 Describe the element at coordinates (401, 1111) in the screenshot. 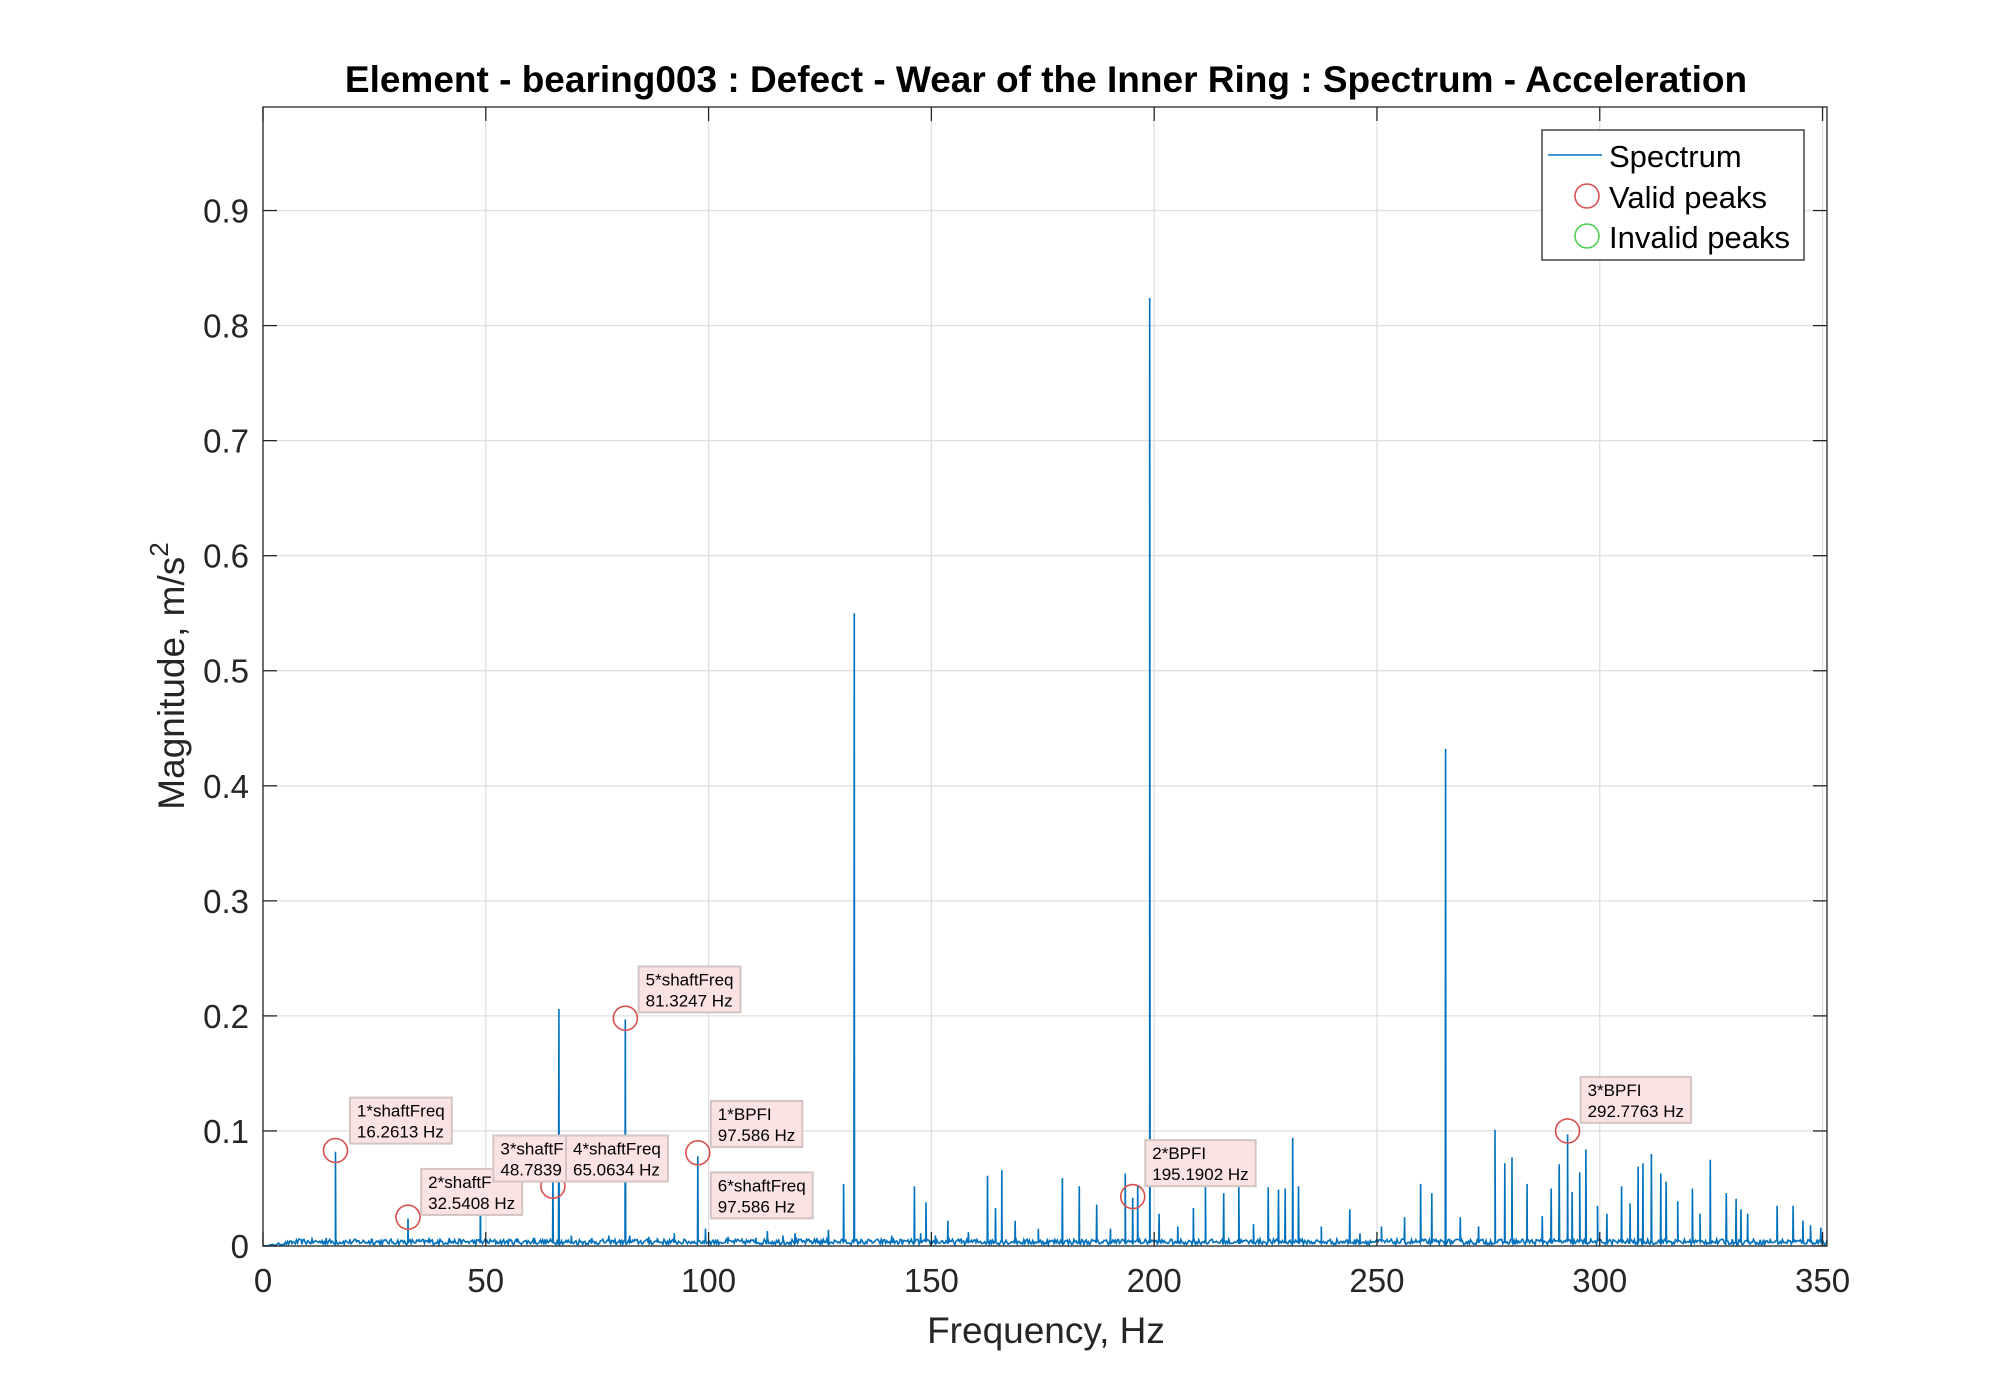

I see `peak-annotation-name: 1*shaftFreq` at that location.